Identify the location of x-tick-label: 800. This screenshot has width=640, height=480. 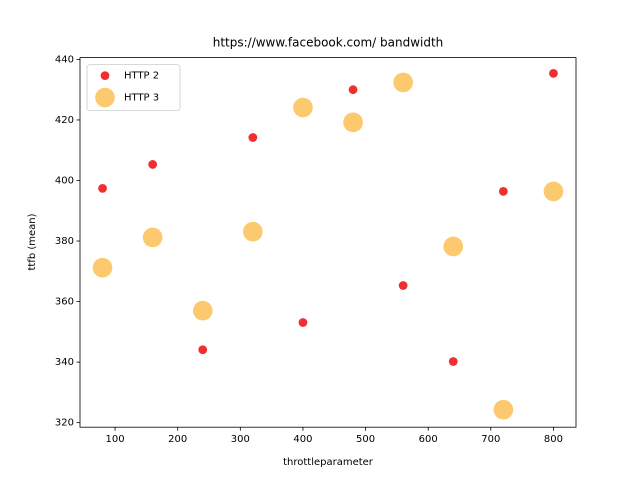
(553, 439).